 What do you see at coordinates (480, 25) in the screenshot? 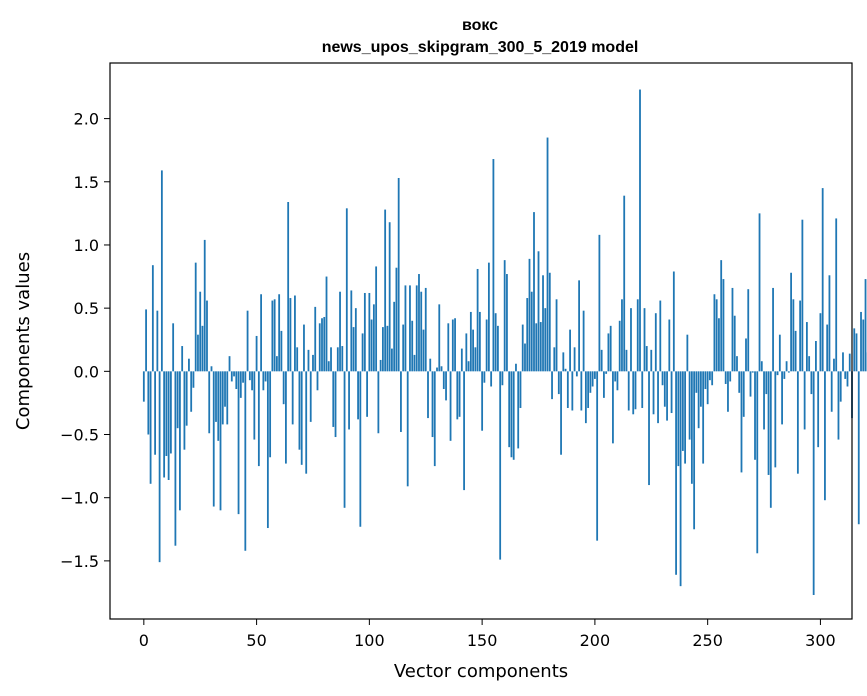
I see `chart-title: вокс` at bounding box center [480, 25].